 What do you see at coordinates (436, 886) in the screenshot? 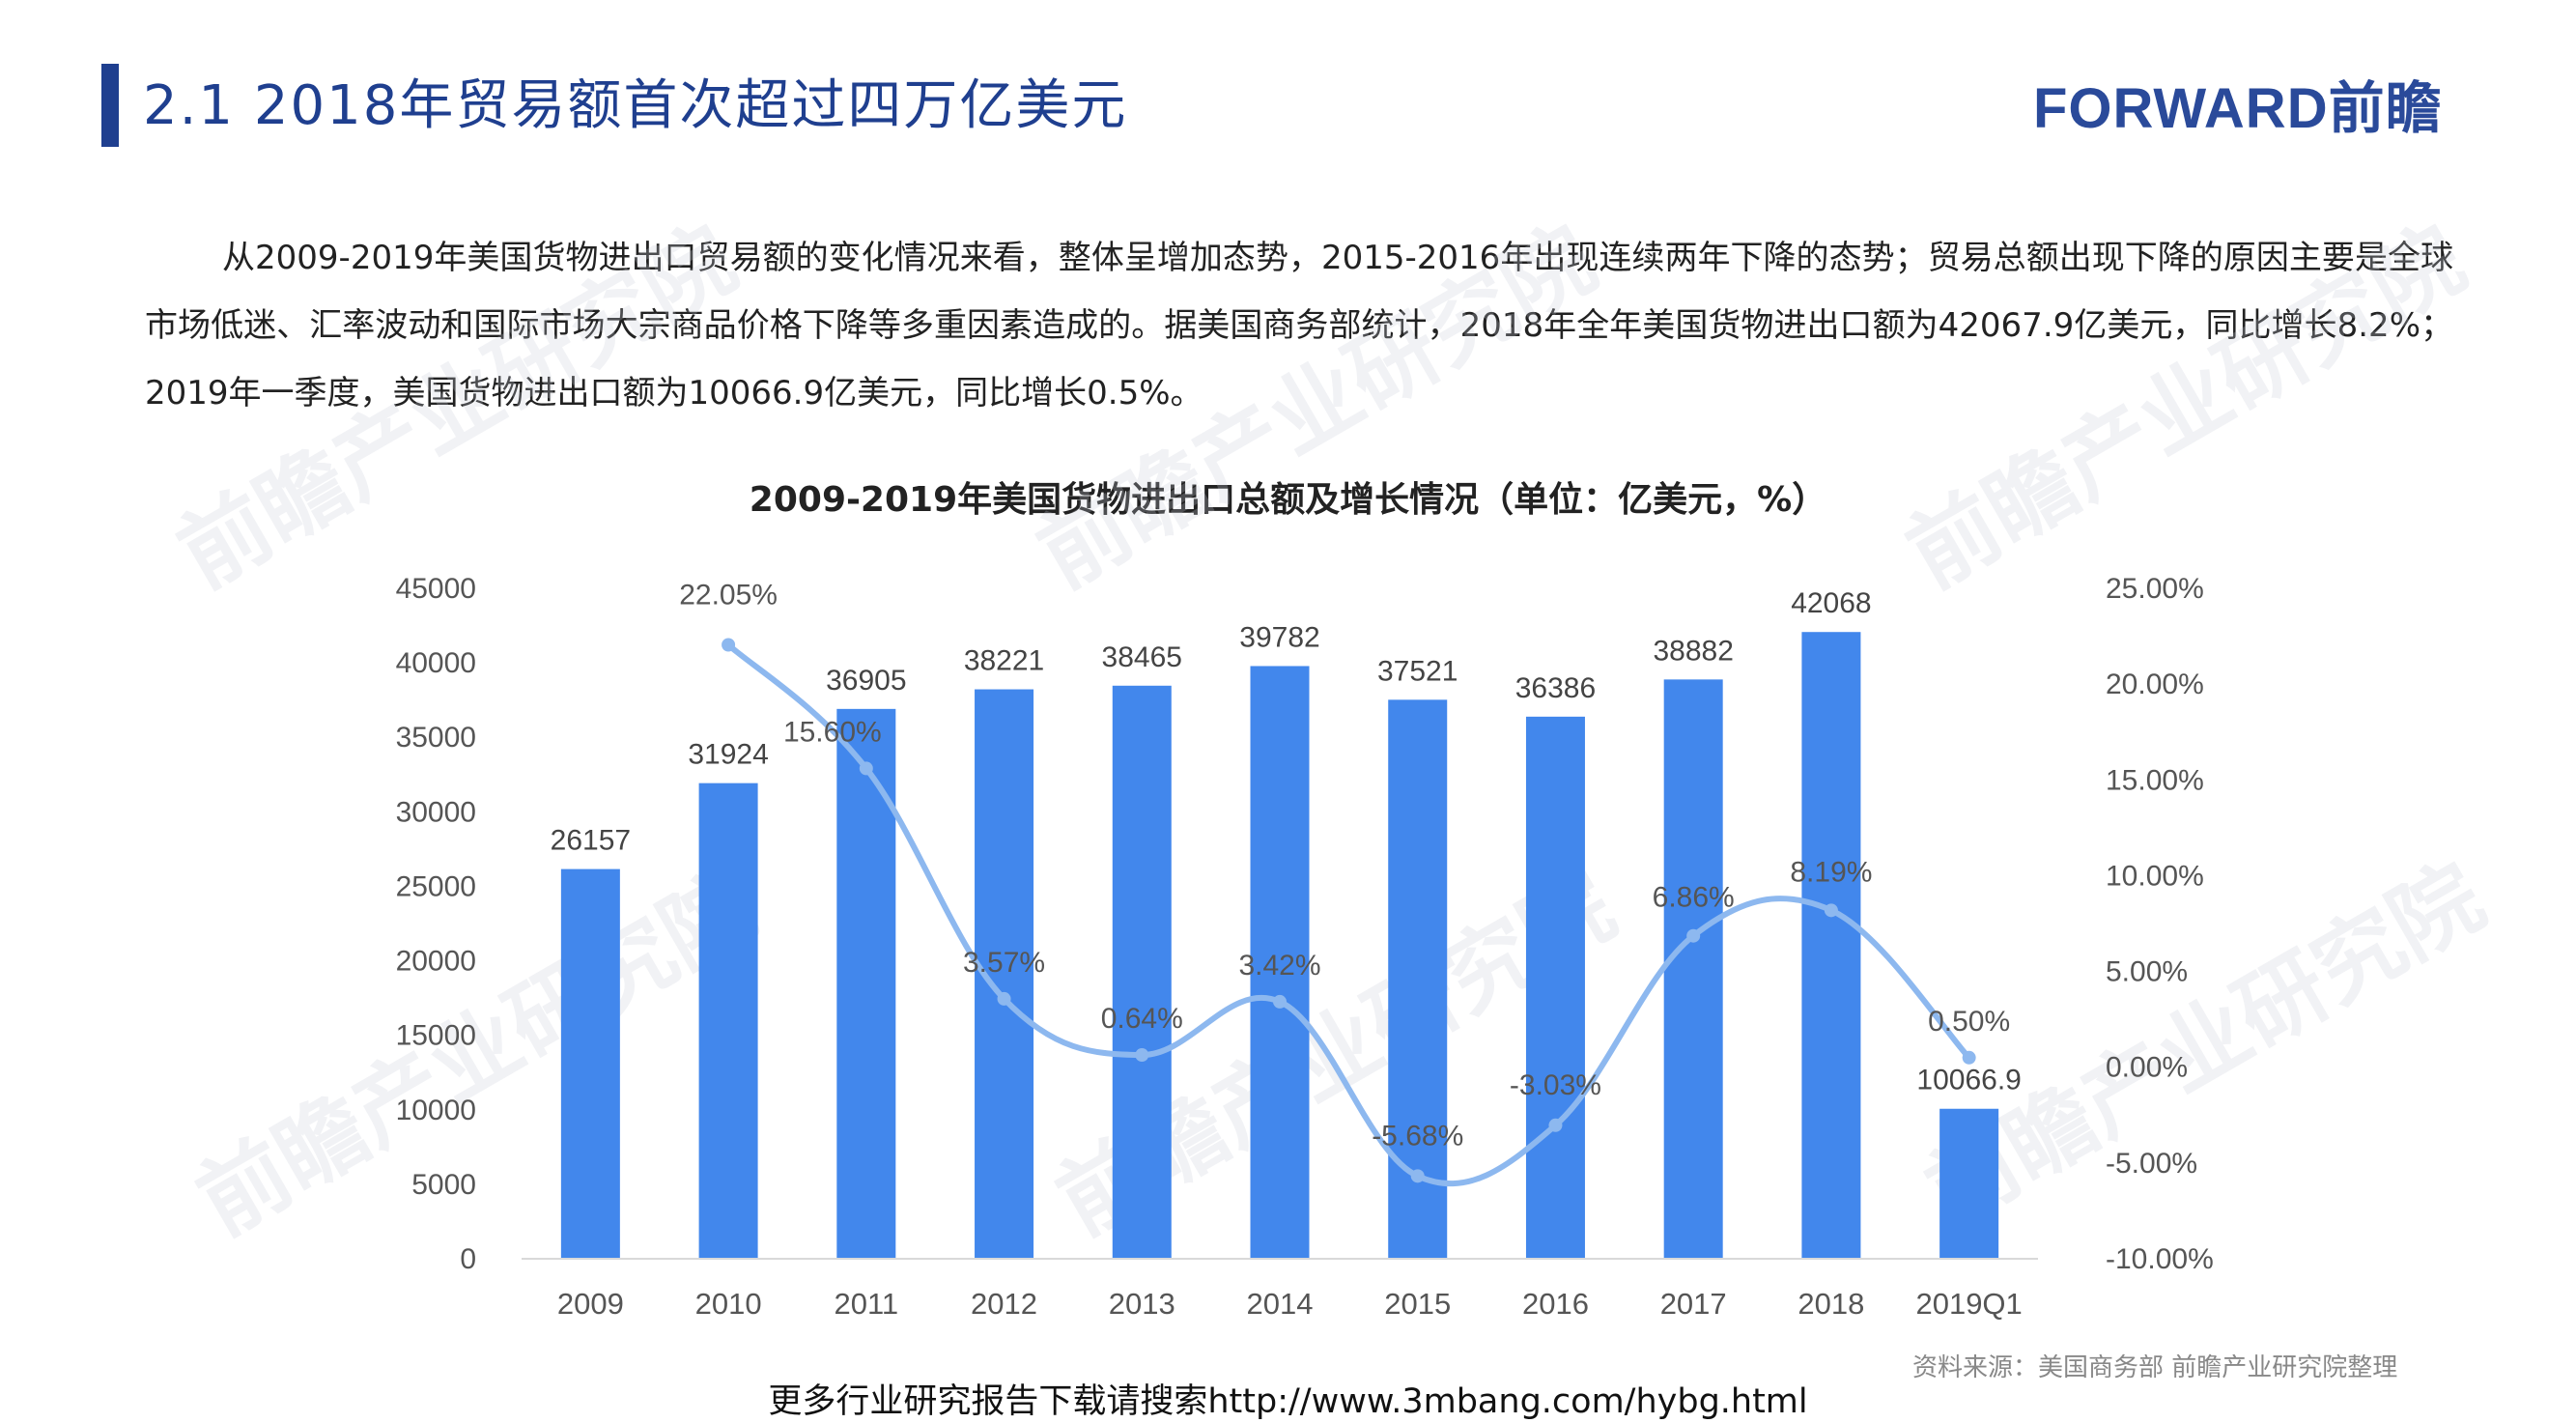
I see `left-axis-tick-label: 25000` at bounding box center [436, 886].